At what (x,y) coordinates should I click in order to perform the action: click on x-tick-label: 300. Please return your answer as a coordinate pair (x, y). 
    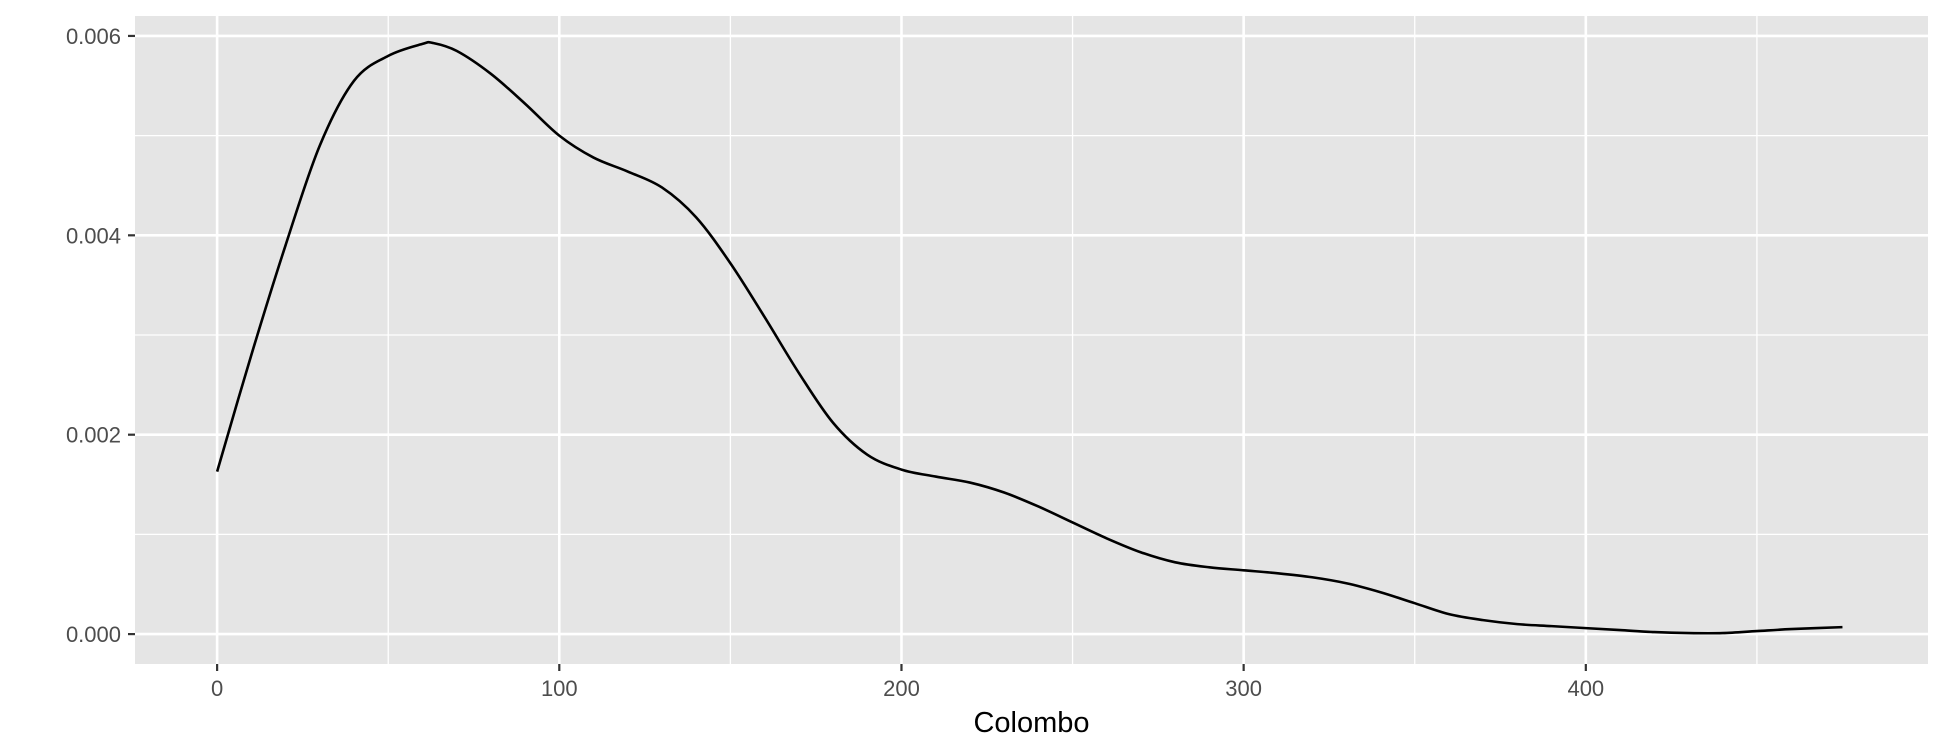
    Looking at the image, I should click on (1243, 688).